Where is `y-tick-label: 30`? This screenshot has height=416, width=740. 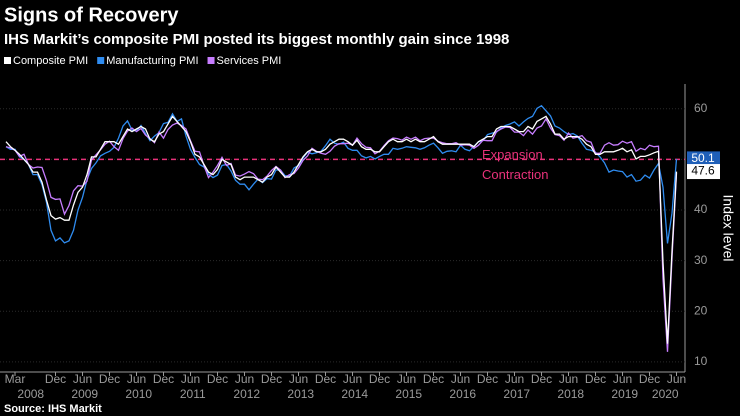 y-tick-label: 30 is located at coordinates (701, 260).